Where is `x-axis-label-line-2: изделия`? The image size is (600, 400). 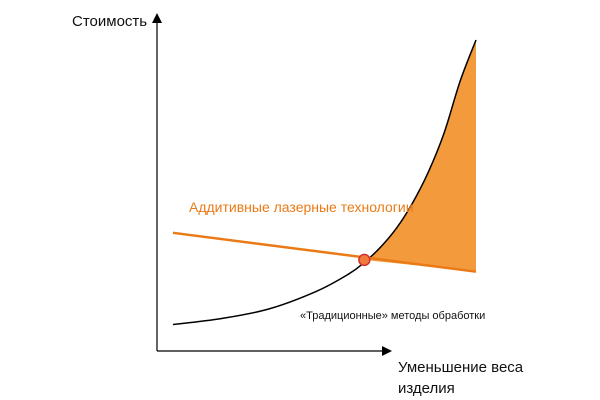 x-axis-label-line-2: изделия is located at coordinates (426, 388).